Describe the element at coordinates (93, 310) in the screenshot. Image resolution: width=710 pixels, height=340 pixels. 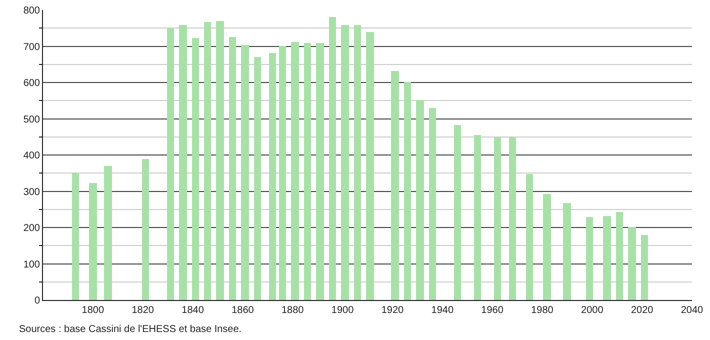
I see `x-tick-label: 1800` at that location.